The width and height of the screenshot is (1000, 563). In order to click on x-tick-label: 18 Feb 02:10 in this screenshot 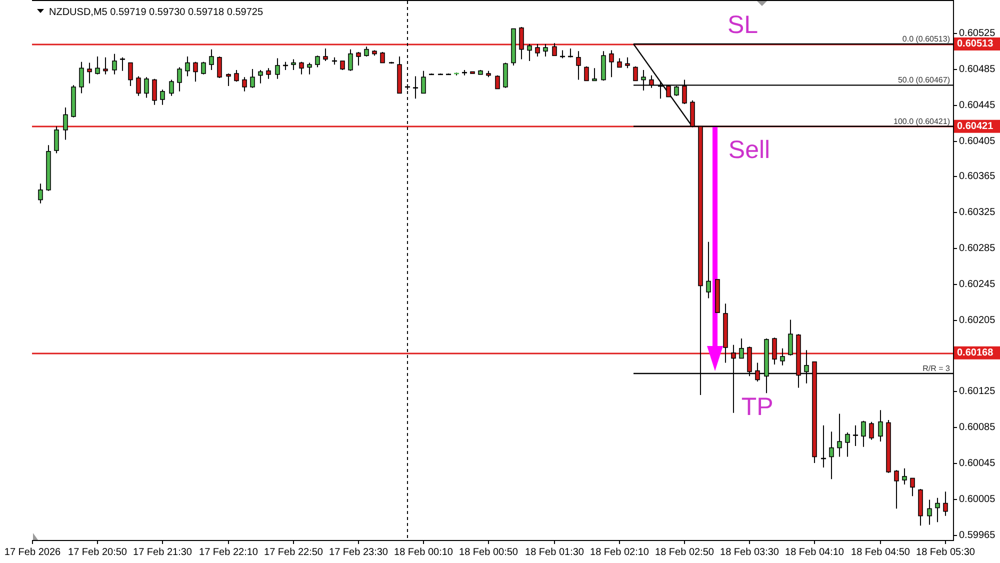, I will do `click(620, 552)`.